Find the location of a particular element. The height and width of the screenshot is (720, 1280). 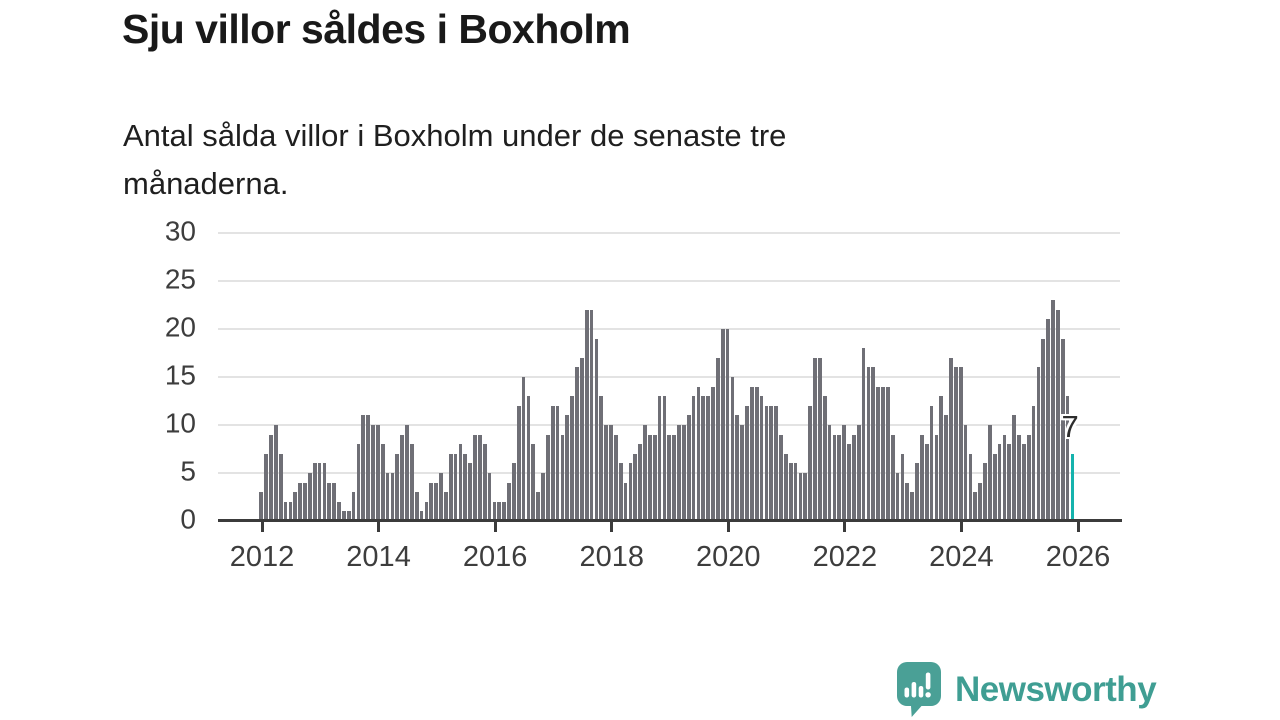

x-axis-label: 2020 is located at coordinates (728, 557).